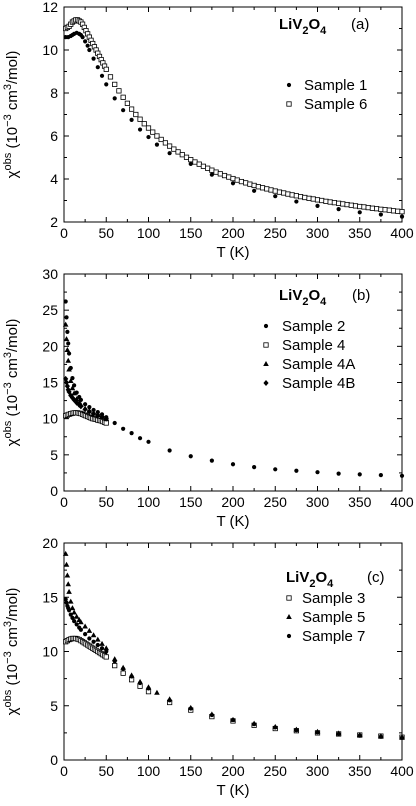 Image resolution: width=416 pixels, height=806 pixels. Describe the element at coordinates (50, 597) in the screenshot. I see `y-tick-label: 15` at that location.